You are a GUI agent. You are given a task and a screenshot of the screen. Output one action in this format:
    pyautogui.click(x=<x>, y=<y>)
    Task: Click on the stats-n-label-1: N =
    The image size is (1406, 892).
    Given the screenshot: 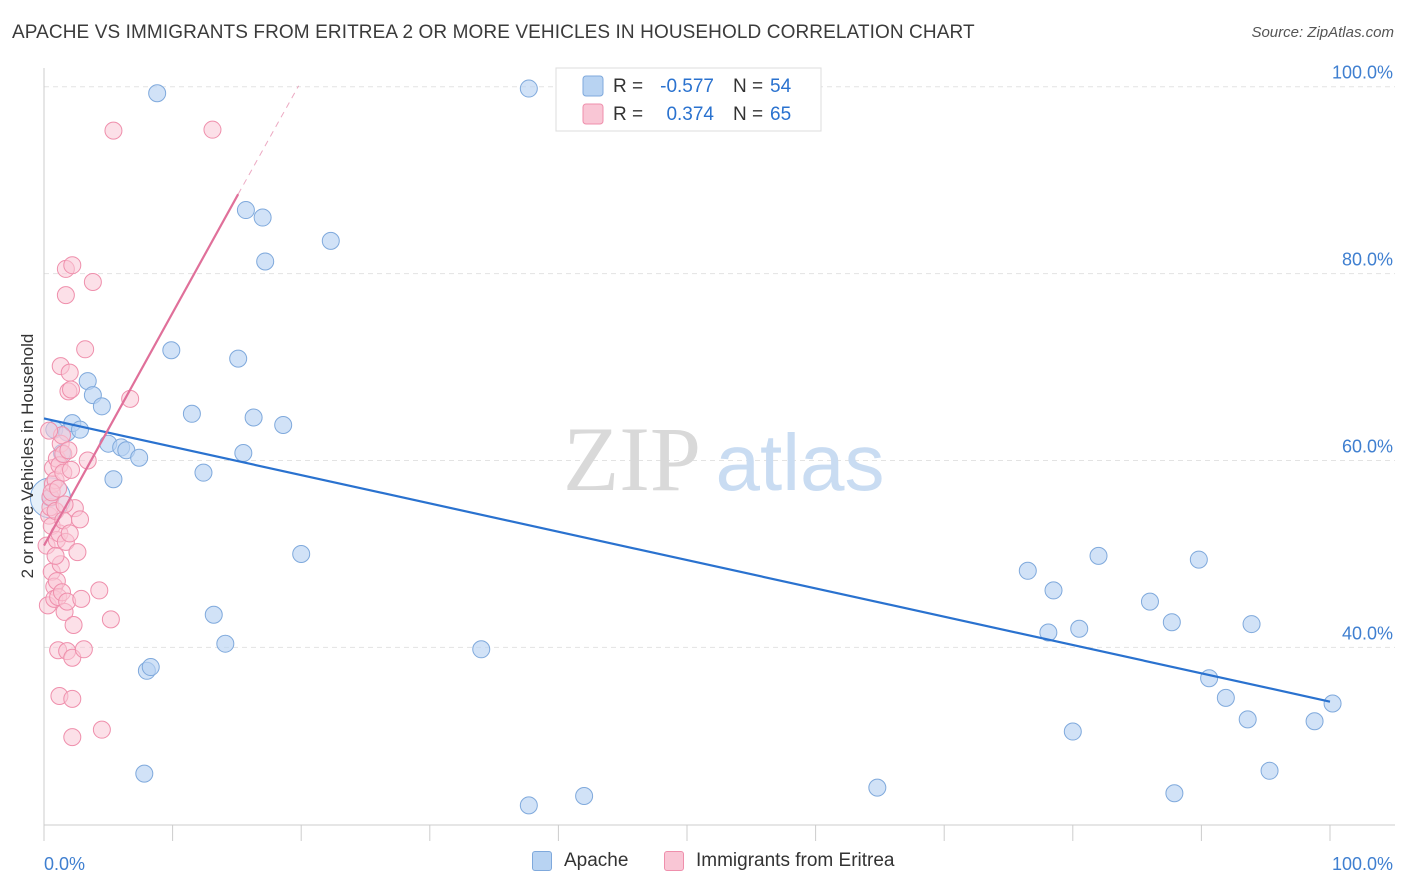 What is the action you would take?
    pyautogui.click(x=748, y=86)
    